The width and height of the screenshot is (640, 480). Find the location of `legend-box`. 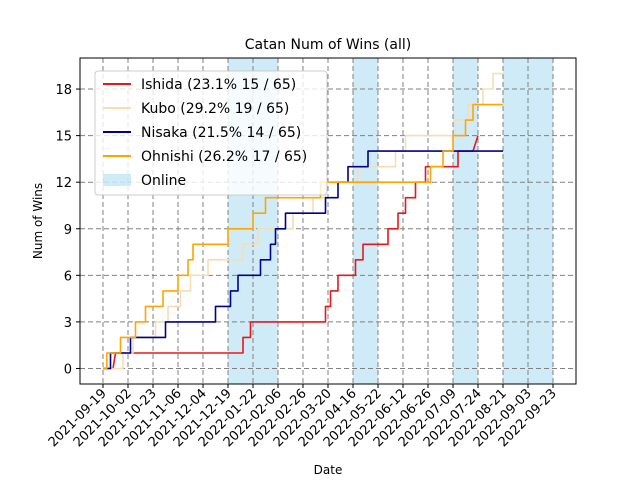

legend-box is located at coordinates (211, 133).